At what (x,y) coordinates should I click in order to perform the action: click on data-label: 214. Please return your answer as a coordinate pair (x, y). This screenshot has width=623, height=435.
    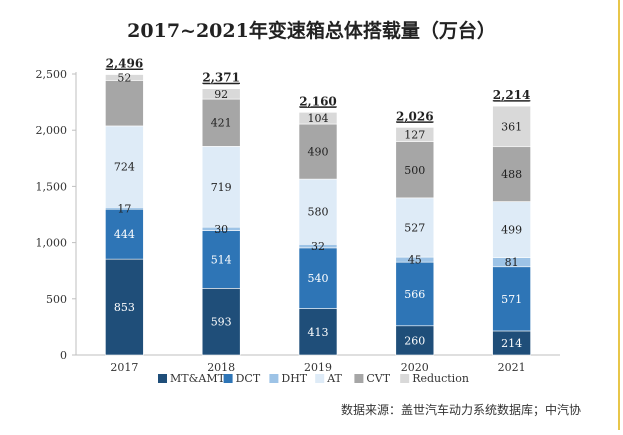
    Looking at the image, I should click on (511, 343).